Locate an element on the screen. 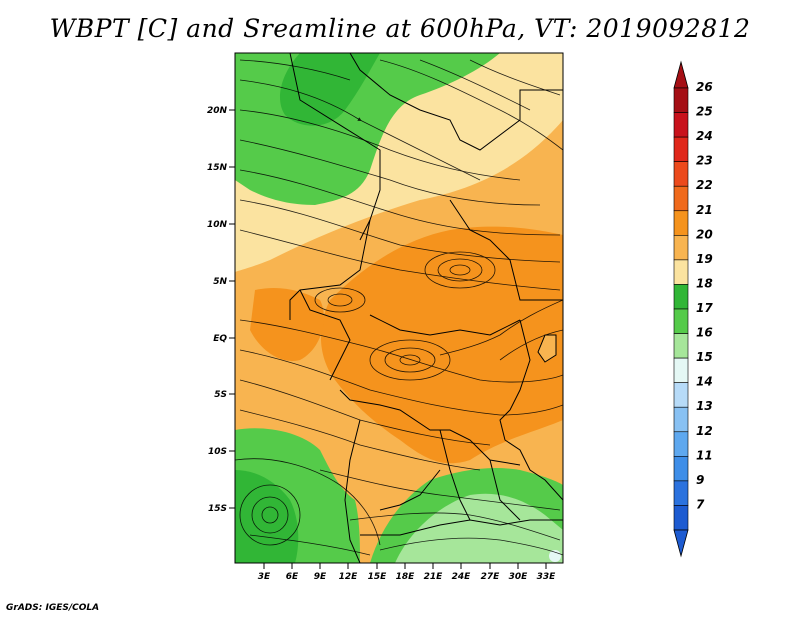  lon-label: 24E is located at coordinates (462, 577).